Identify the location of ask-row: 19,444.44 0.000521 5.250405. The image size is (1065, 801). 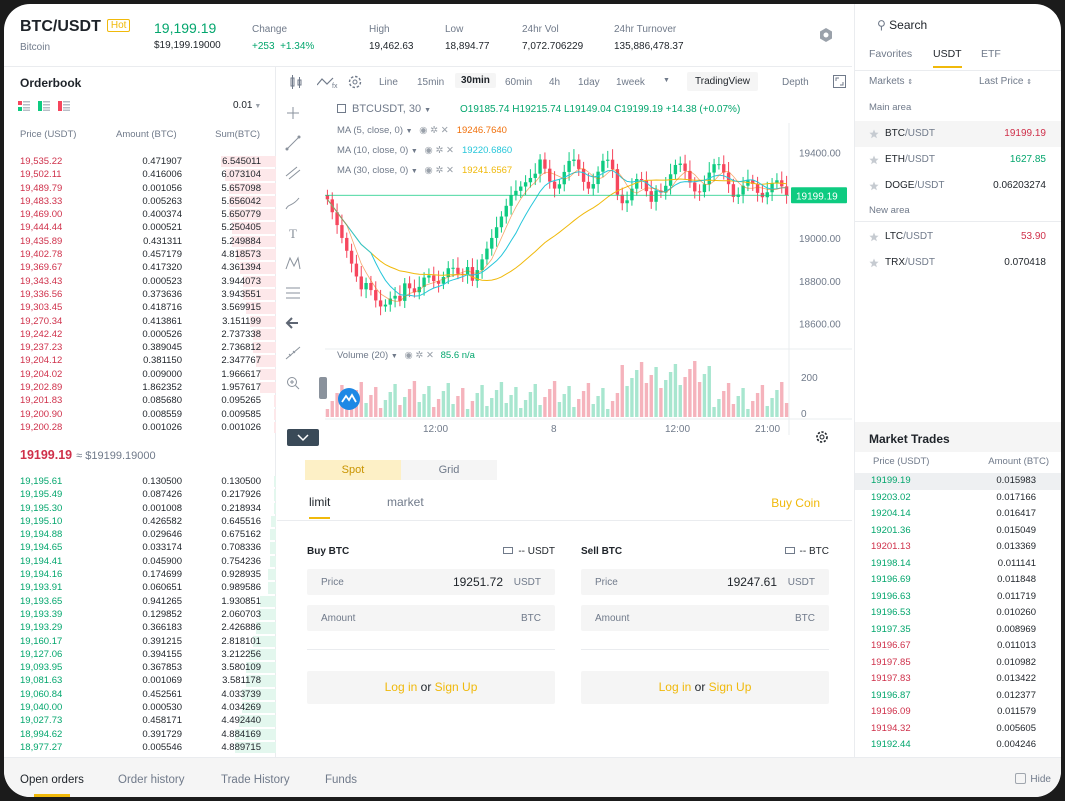
(140, 227).